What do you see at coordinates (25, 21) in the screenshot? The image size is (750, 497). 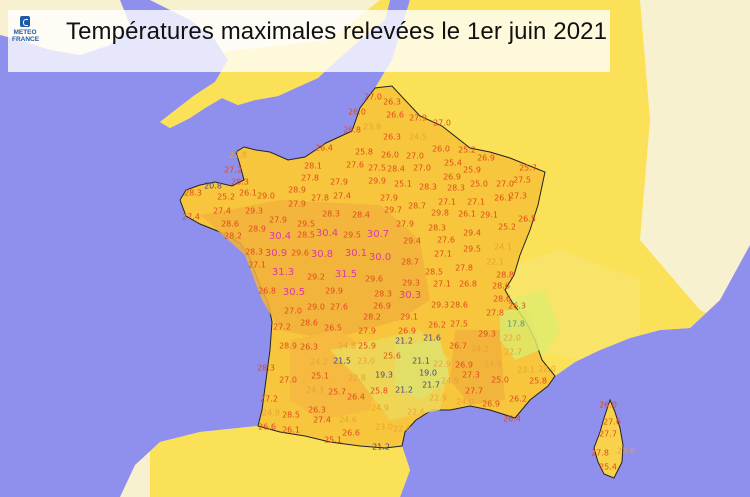 I see `meteo-france-logo-icon` at bounding box center [25, 21].